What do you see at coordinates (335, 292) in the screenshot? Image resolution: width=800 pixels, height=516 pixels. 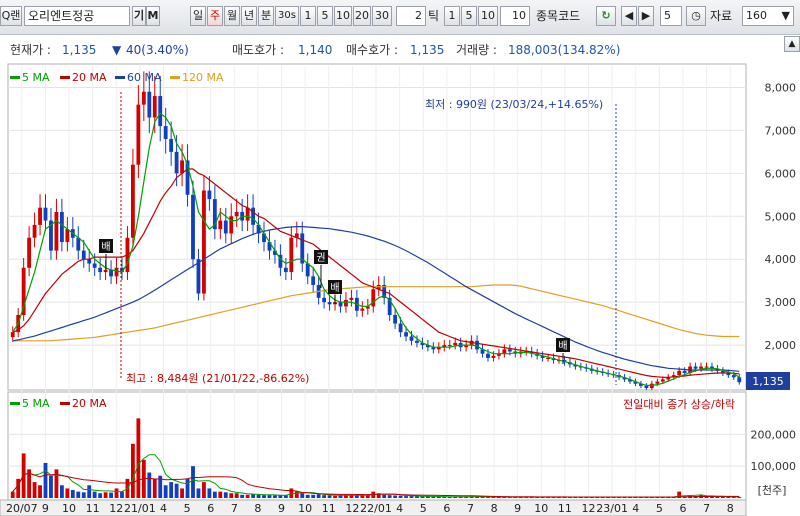 I see `event-marker-3: 배` at bounding box center [335, 292].